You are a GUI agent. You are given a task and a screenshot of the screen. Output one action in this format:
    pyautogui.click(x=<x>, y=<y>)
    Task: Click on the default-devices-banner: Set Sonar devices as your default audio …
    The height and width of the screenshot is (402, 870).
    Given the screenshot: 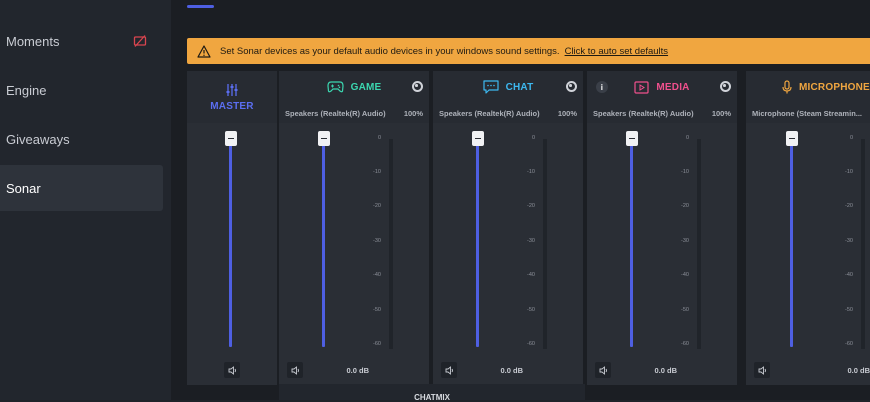 What is the action you would take?
    pyautogui.click(x=528, y=51)
    